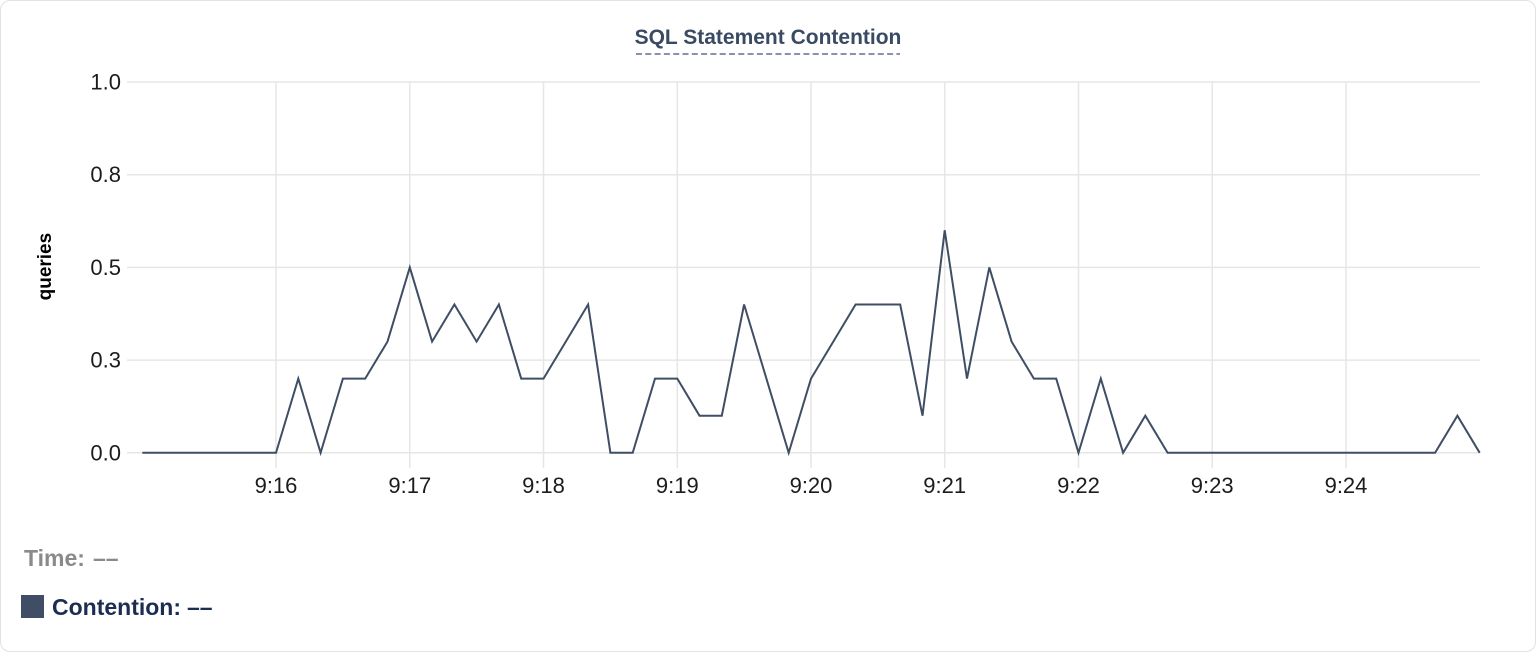 The width and height of the screenshot is (1536, 652). Describe the element at coordinates (105, 452) in the screenshot. I see `svg-text: 0.0` at that location.